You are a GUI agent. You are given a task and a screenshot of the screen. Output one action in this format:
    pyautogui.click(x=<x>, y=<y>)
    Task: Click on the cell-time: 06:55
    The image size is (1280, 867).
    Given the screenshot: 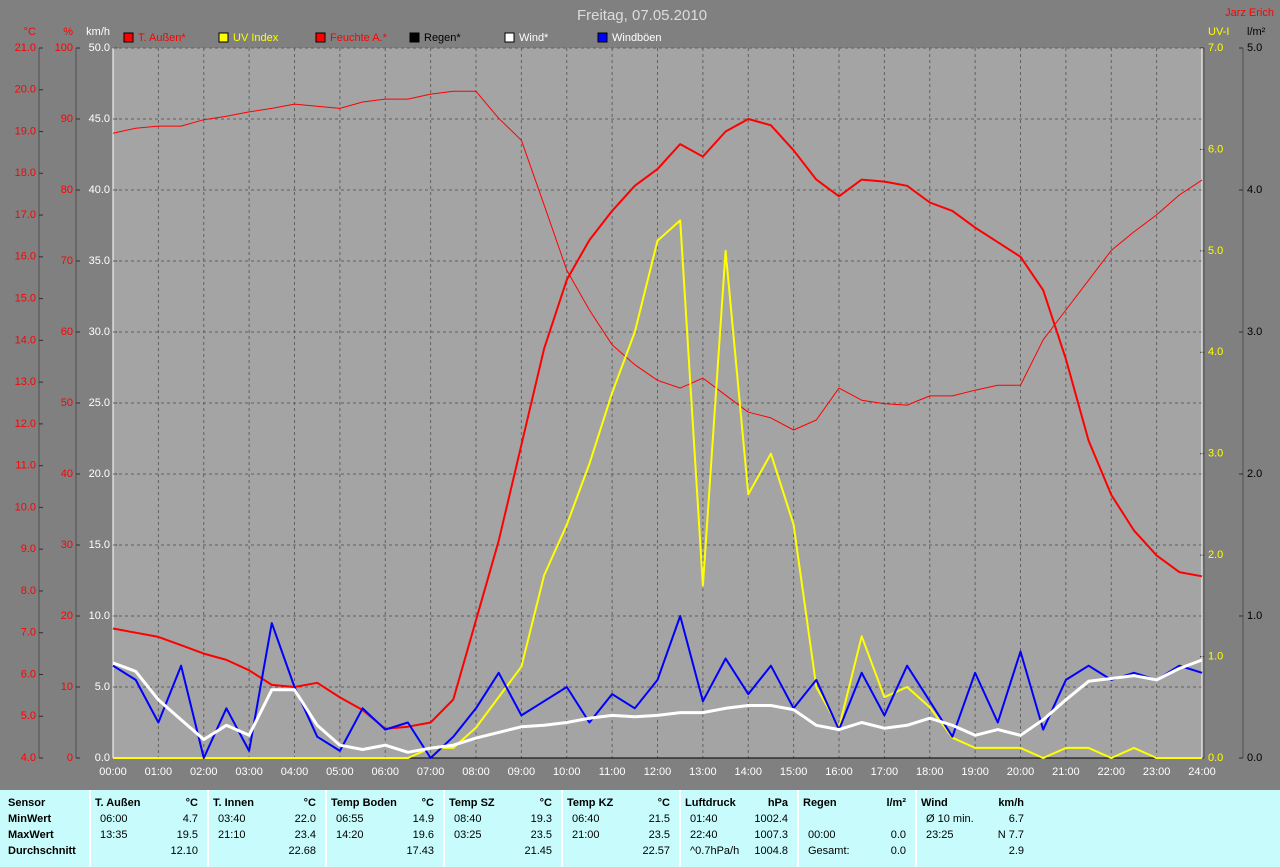 What is the action you would take?
    pyautogui.click(x=350, y=819)
    